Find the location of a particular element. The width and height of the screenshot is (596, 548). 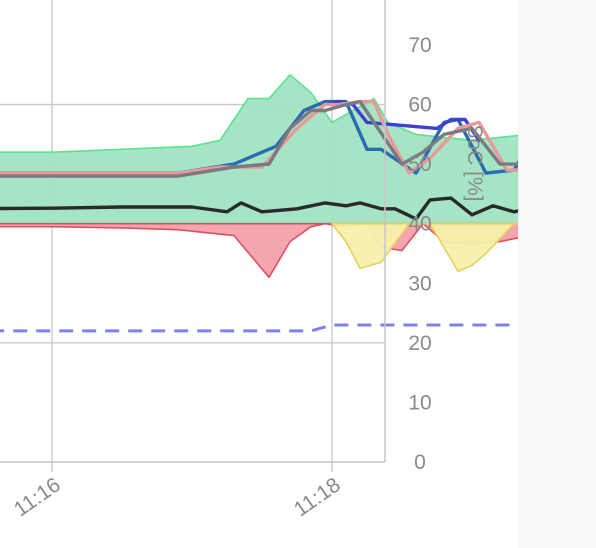

x-tick-label: 11:18 is located at coordinates (317, 497).